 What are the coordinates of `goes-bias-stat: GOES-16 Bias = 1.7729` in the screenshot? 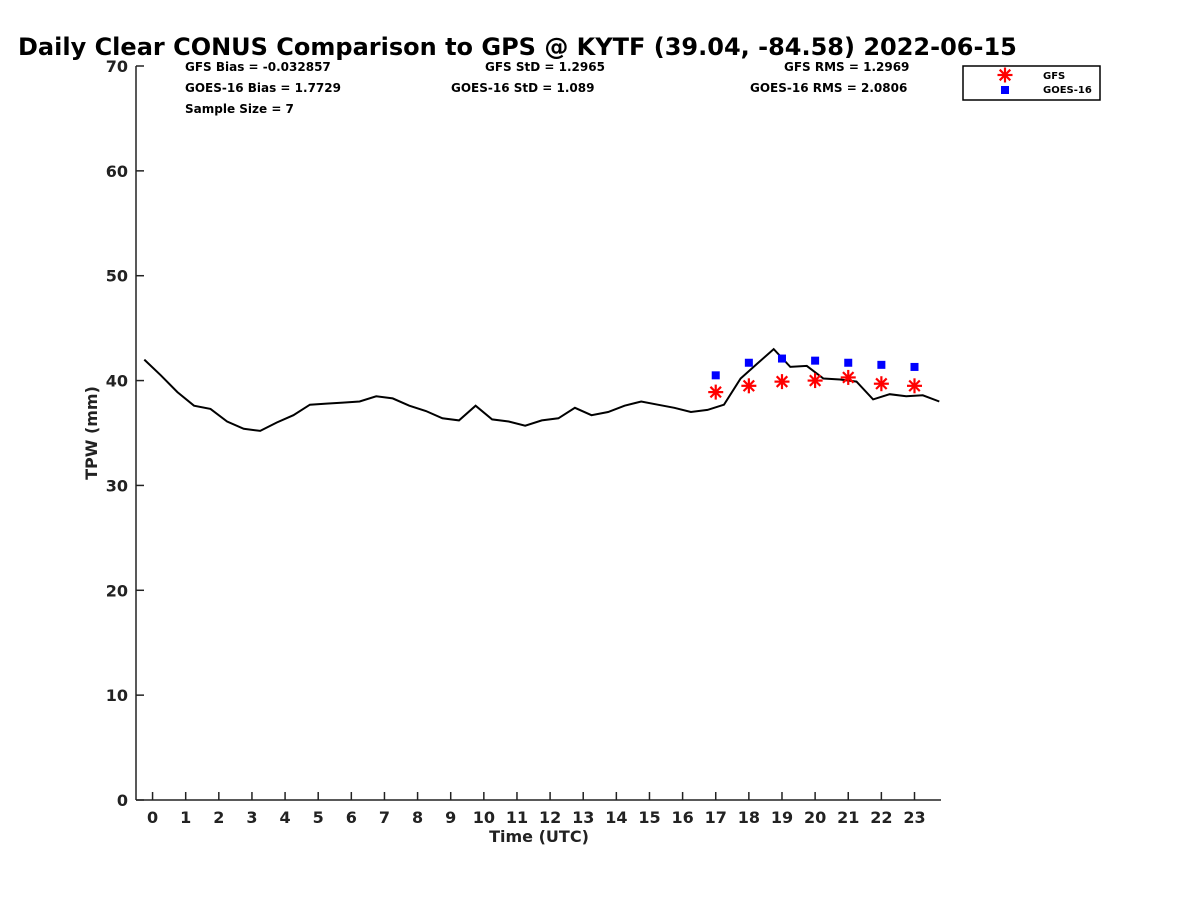 It's located at (263, 88).